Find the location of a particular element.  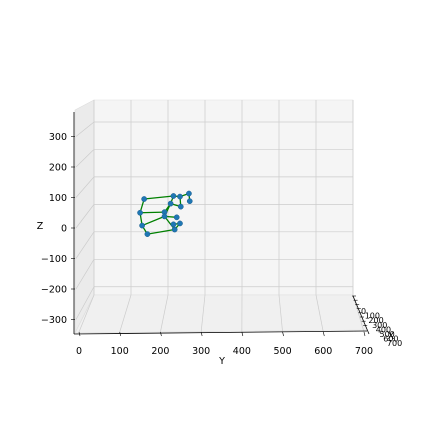

y-axis-label: Y is located at coordinates (221, 361).